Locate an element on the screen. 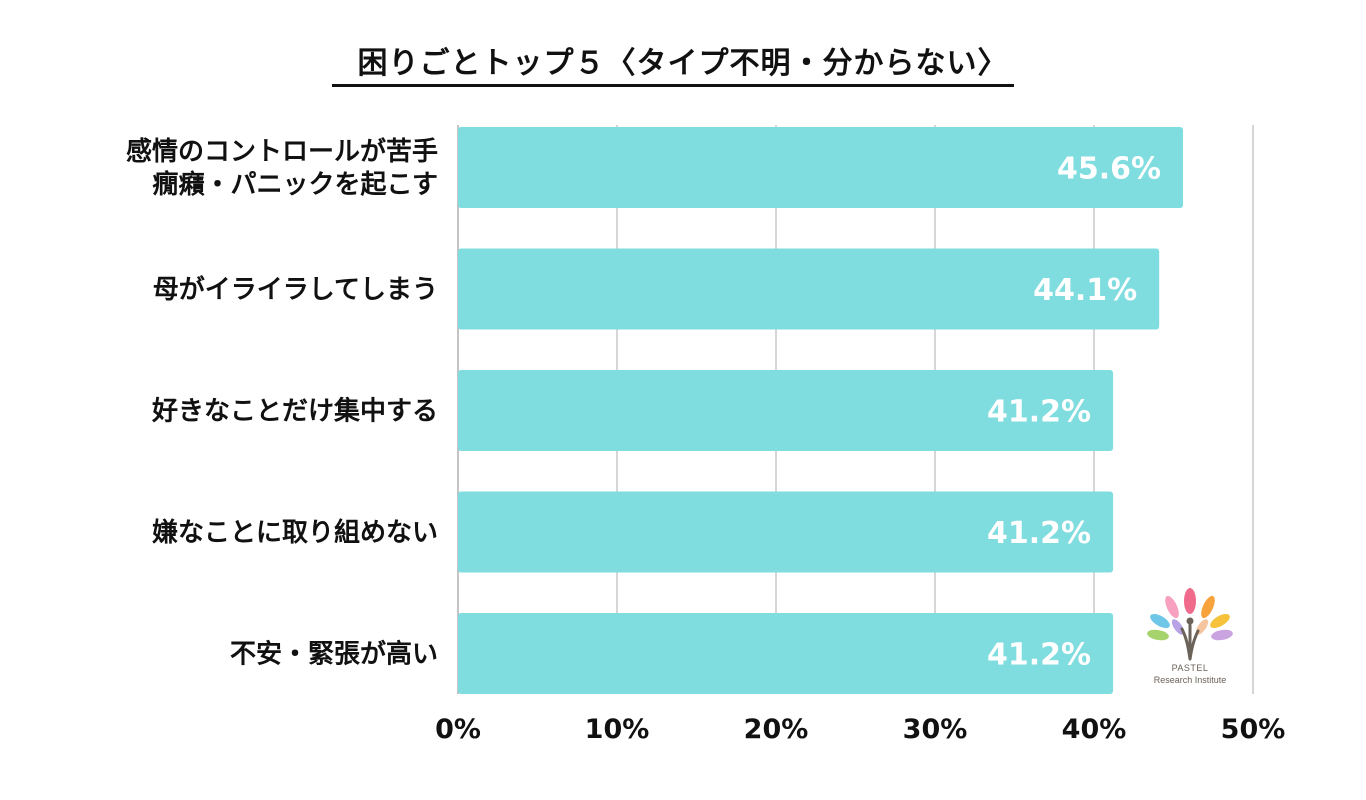 This screenshot has width=1366, height=800. category-label-1: 母がイライラしてしまう is located at coordinates (295, 289).